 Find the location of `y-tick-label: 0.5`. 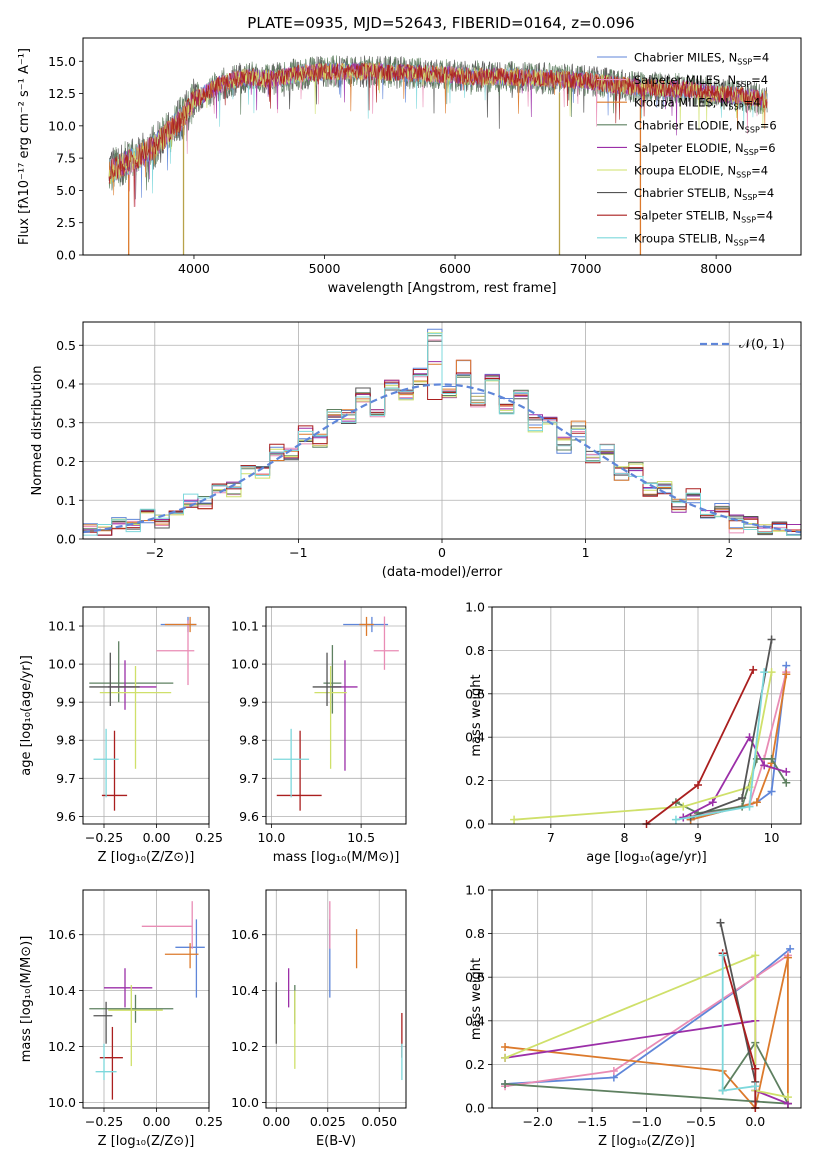

y-tick-label: 0.5 is located at coordinates (66, 345).